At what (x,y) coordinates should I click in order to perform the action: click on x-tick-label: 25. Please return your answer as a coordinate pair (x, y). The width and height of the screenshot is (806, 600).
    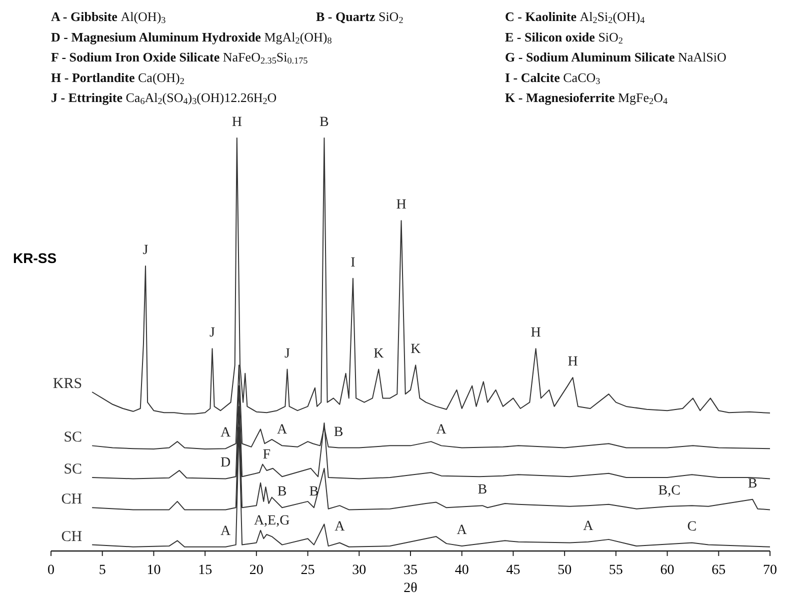
    Looking at the image, I should click on (307, 570).